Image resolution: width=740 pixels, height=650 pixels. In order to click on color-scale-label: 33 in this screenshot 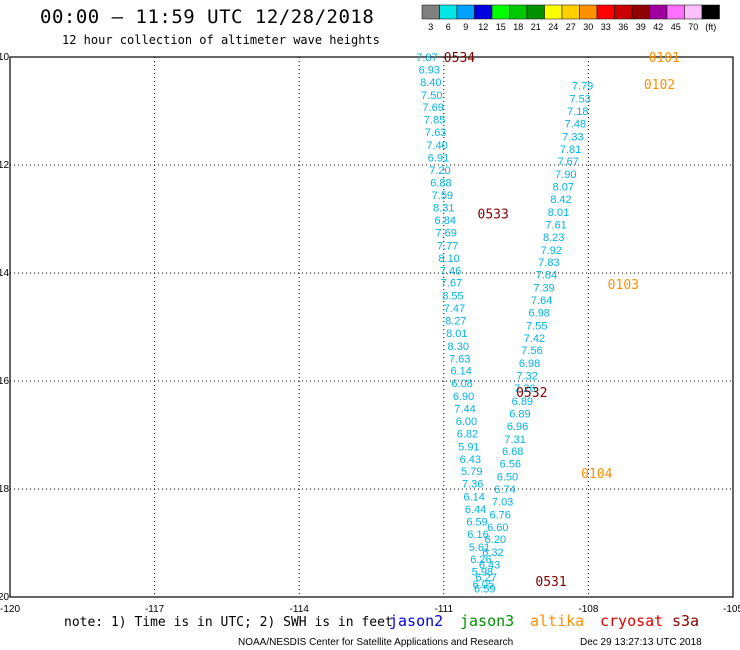, I will do `click(606, 27)`.